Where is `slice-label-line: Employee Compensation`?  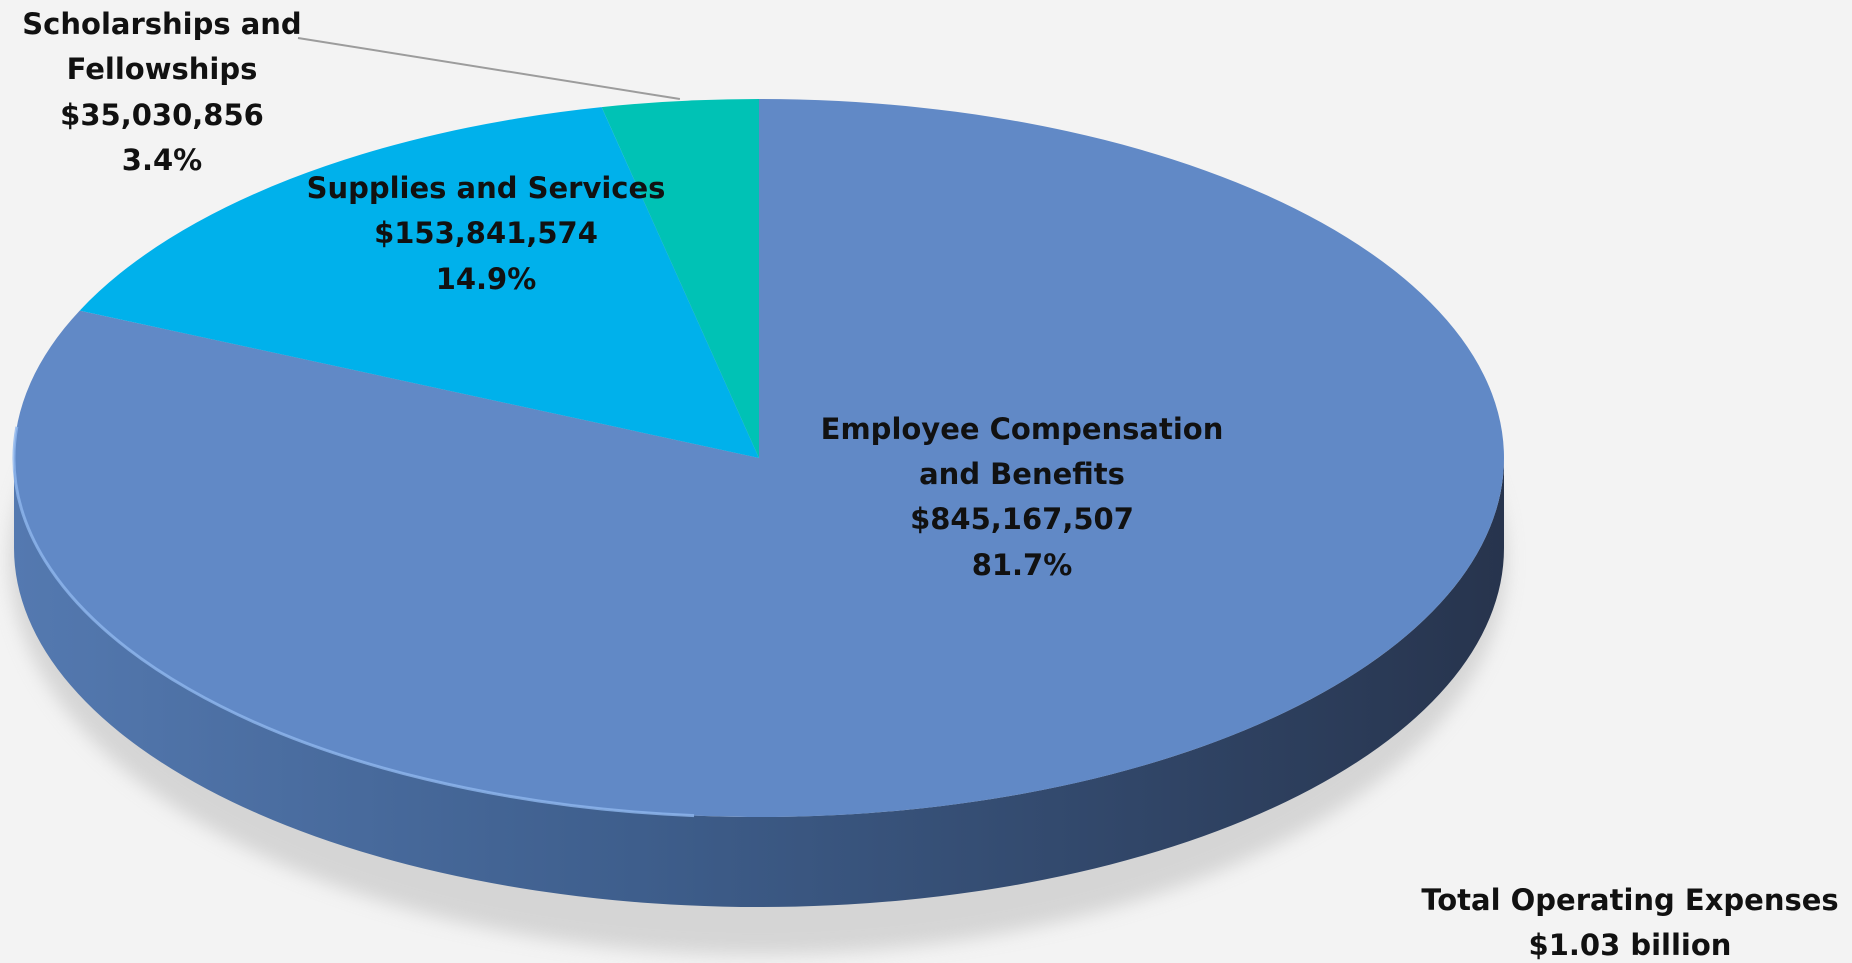
slice-label-line: Employee Compensation is located at coordinates (1022, 429).